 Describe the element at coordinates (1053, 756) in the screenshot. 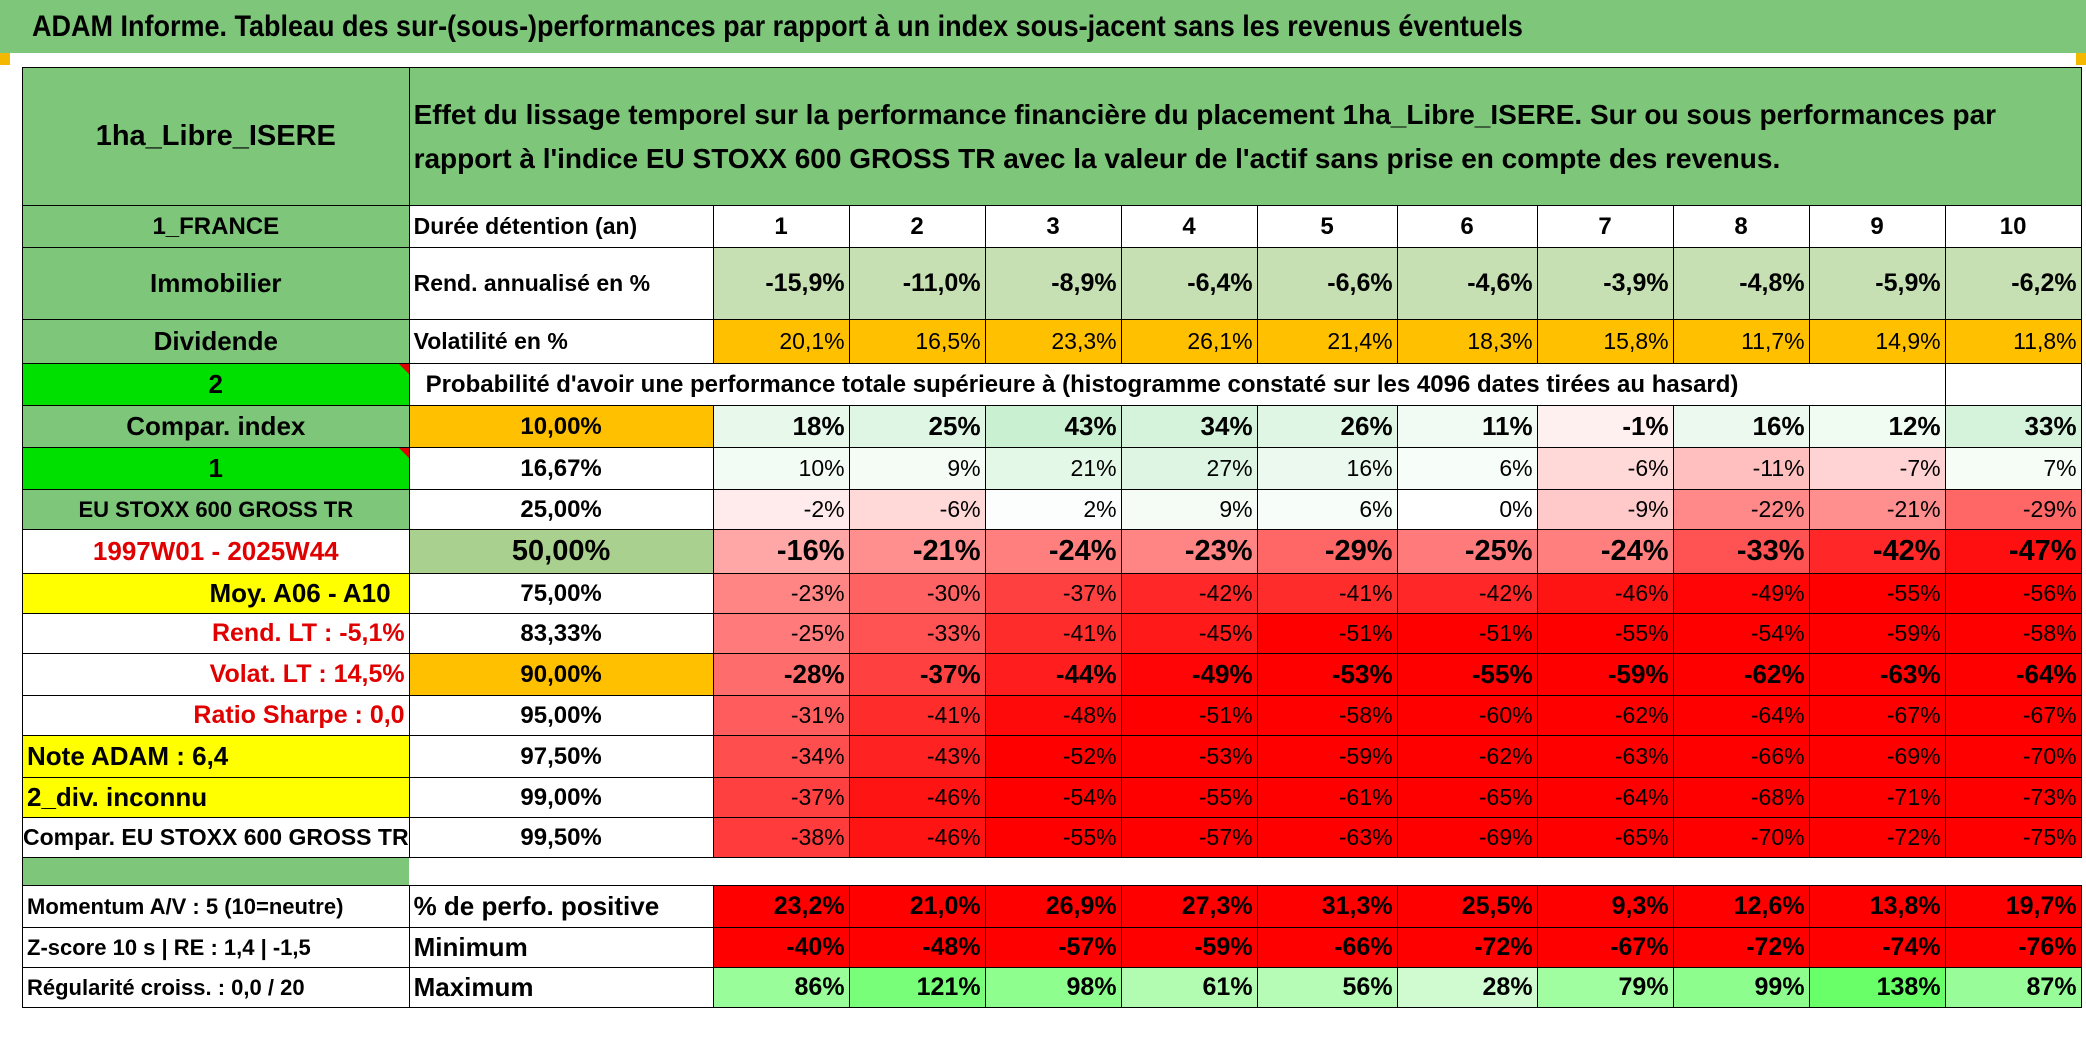

I see `percentile-value: -52%` at that location.